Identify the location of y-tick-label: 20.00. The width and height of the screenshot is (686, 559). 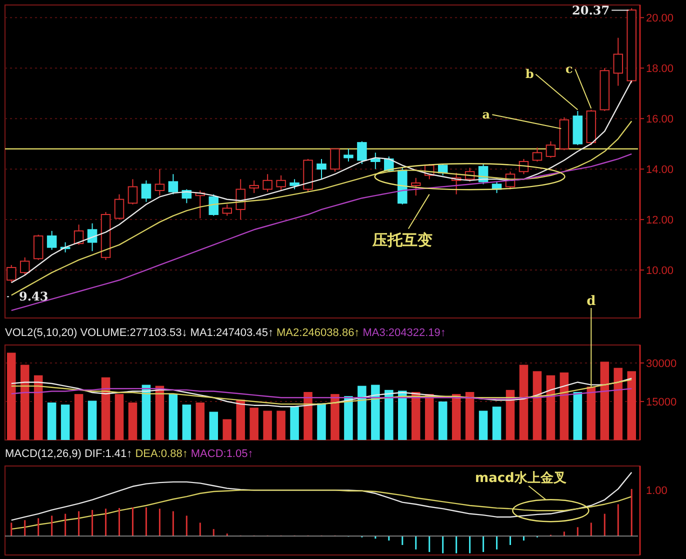
(660, 18).